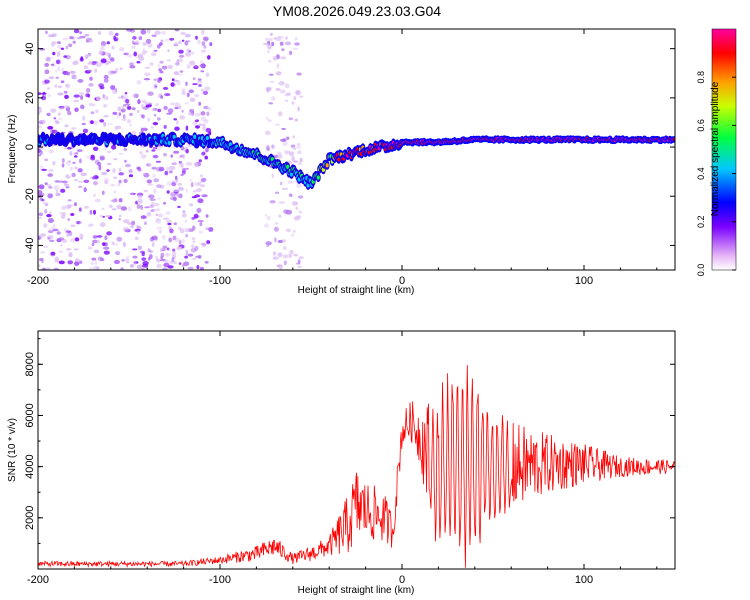 The height and width of the screenshot is (600, 750). What do you see at coordinates (30, 364) in the screenshot?
I see `snr-ytick-label: 8000` at bounding box center [30, 364].